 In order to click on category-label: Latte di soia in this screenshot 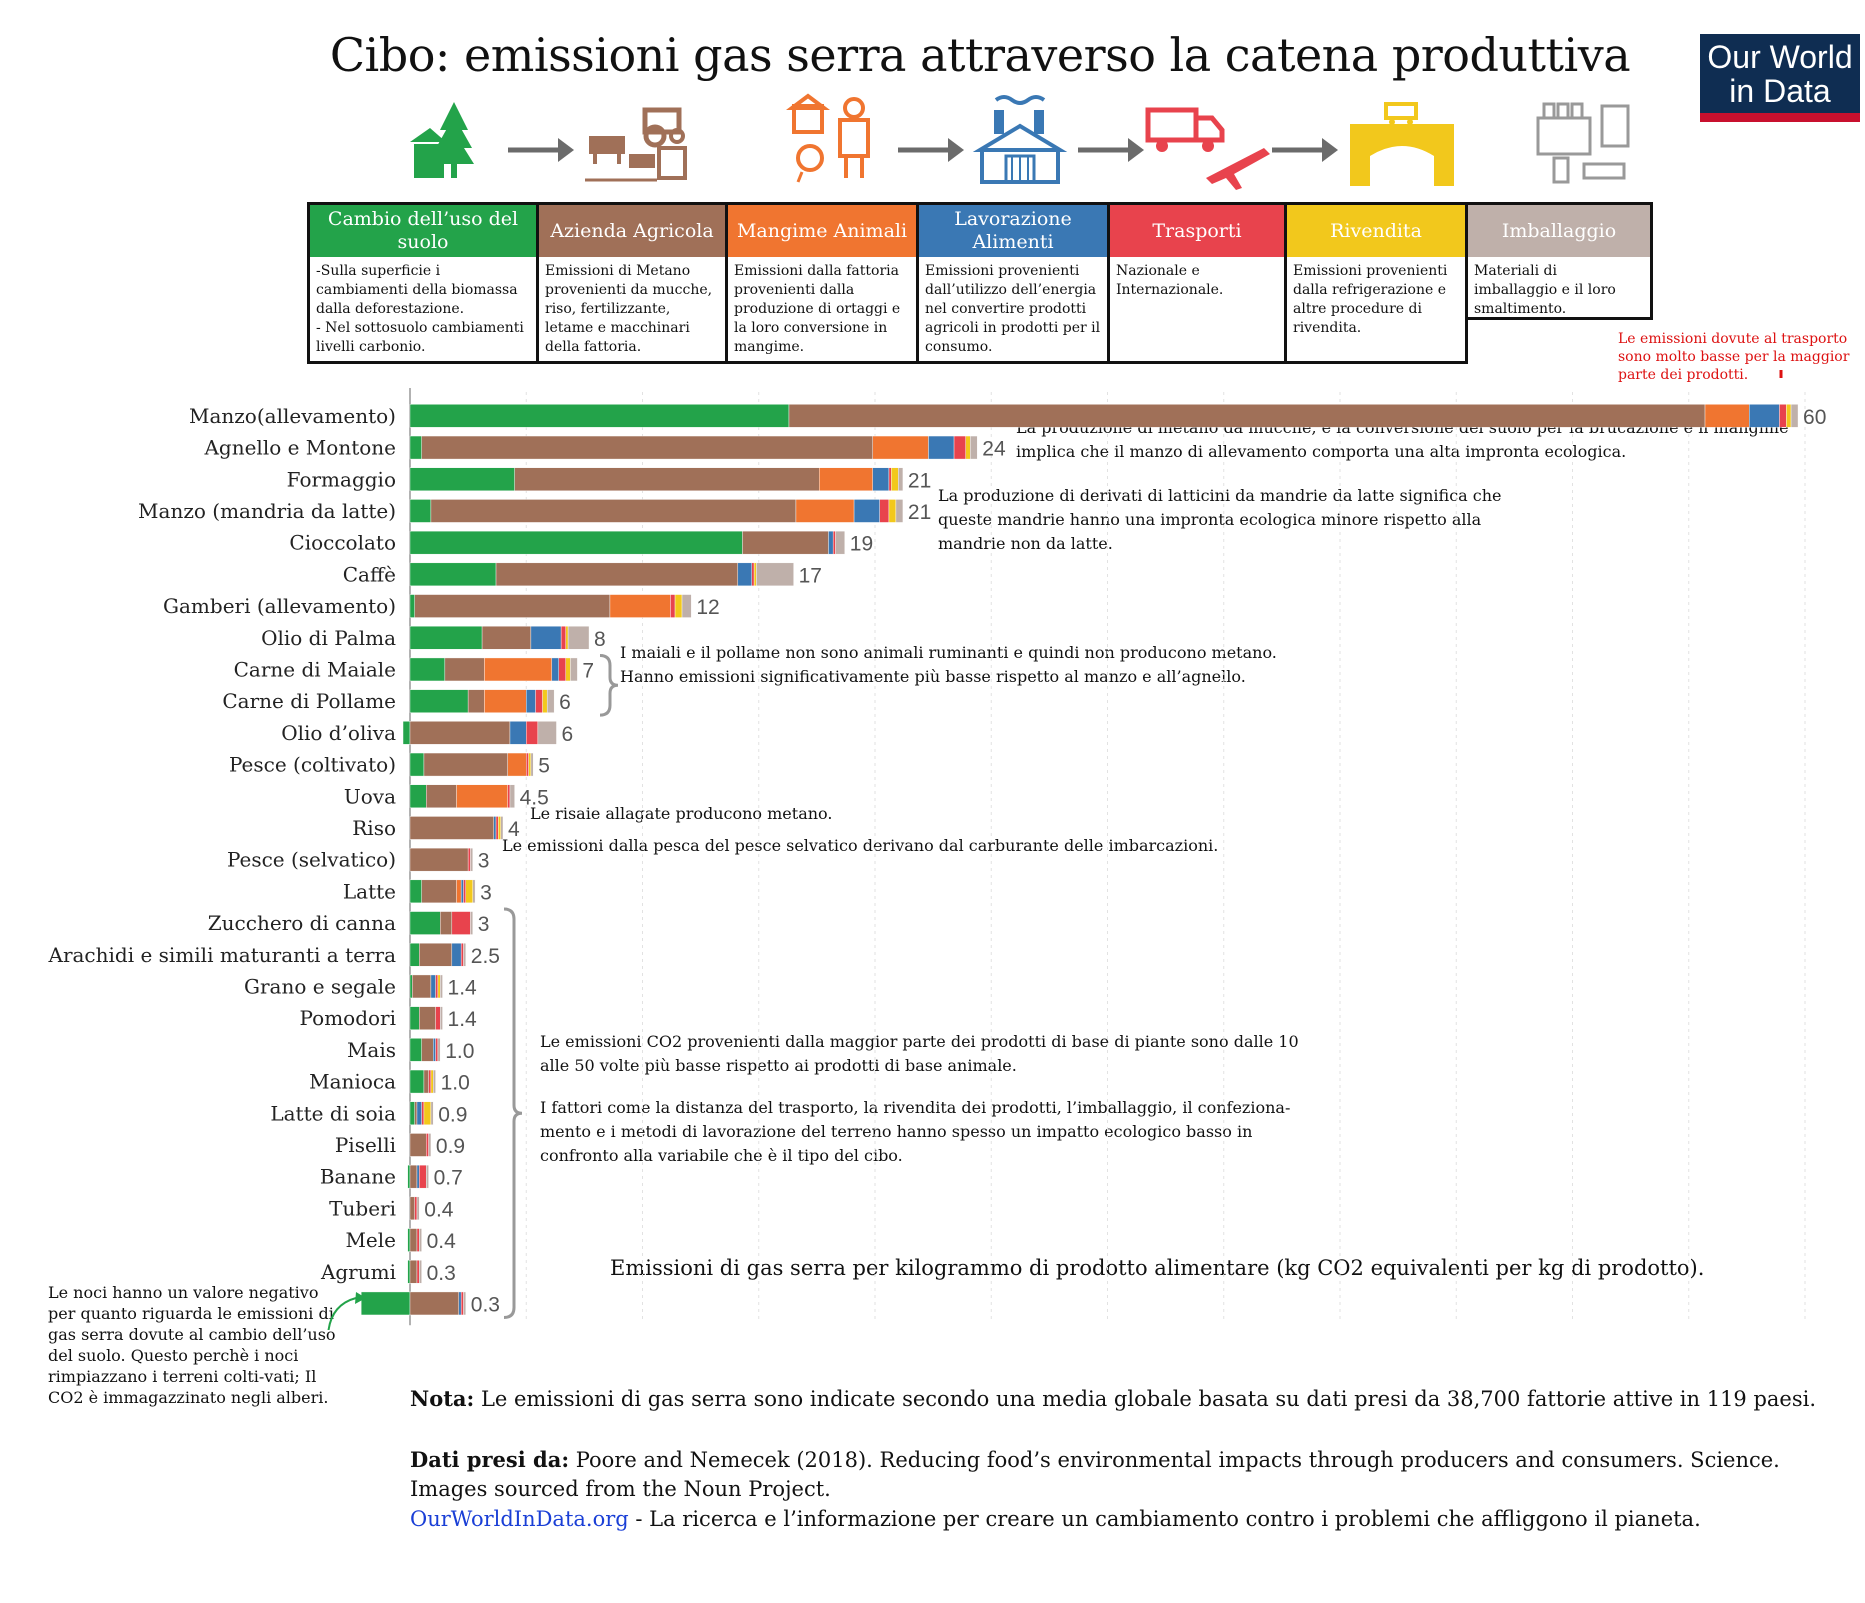, I will do `click(333, 1113)`.